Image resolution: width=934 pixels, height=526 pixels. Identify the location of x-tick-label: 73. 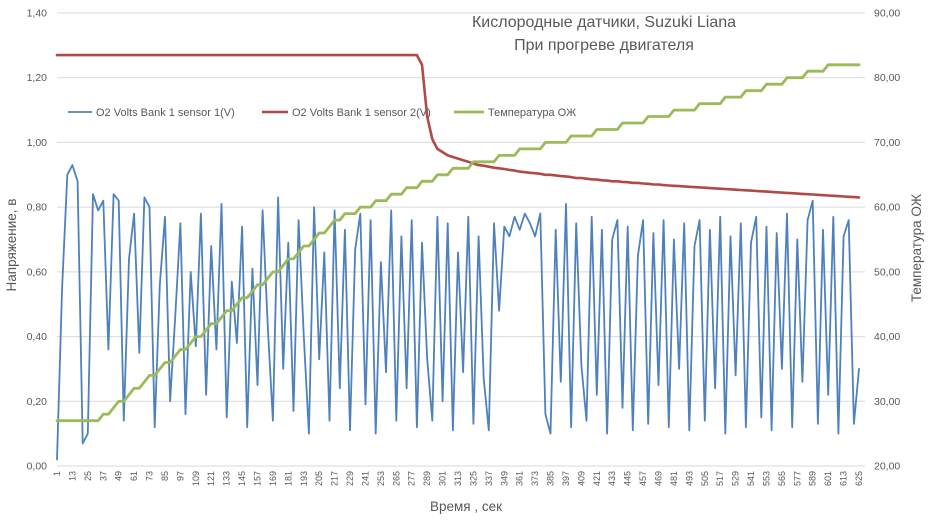
(150, 476).